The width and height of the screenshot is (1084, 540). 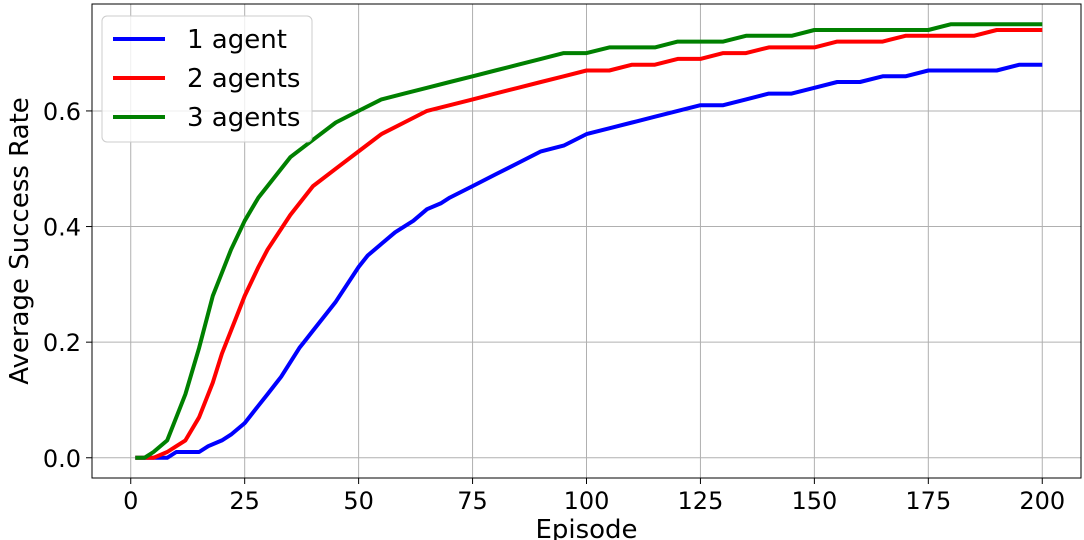 What do you see at coordinates (20, 241) in the screenshot?
I see `y-axis-label: Average Success Rate` at bounding box center [20, 241].